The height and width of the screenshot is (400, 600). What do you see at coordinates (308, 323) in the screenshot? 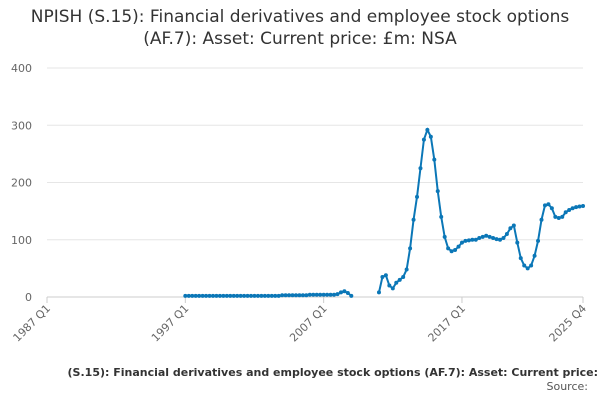
I see `x-tick-label: 2007 Q1` at bounding box center [308, 323].